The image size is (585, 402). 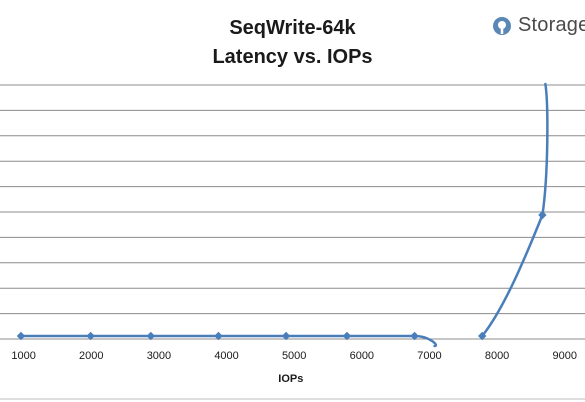 What do you see at coordinates (551, 25) in the screenshot?
I see `brand-name: Storage` at bounding box center [551, 25].